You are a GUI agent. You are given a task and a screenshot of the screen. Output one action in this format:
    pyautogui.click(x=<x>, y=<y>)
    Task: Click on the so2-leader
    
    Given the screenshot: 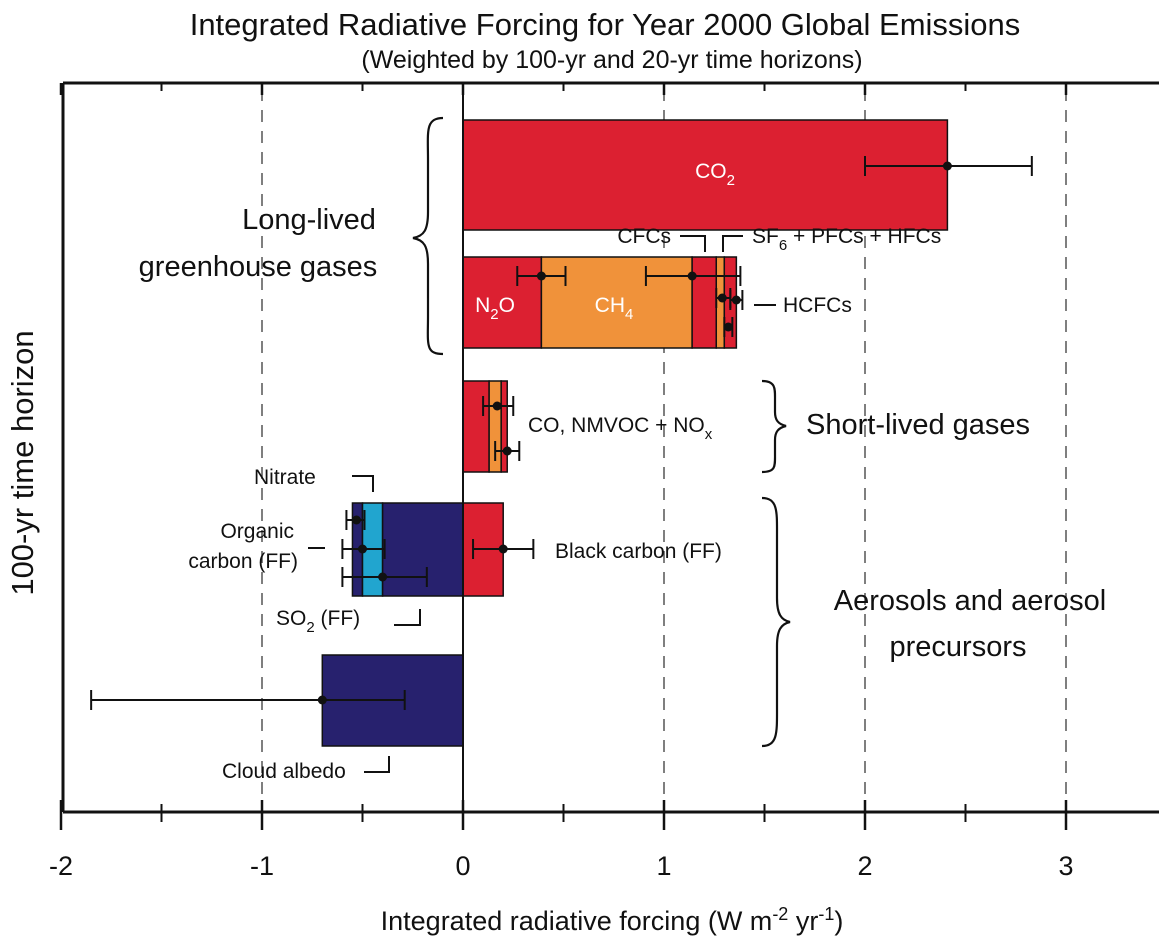 What is the action you would take?
    pyautogui.click(x=407, y=617)
    